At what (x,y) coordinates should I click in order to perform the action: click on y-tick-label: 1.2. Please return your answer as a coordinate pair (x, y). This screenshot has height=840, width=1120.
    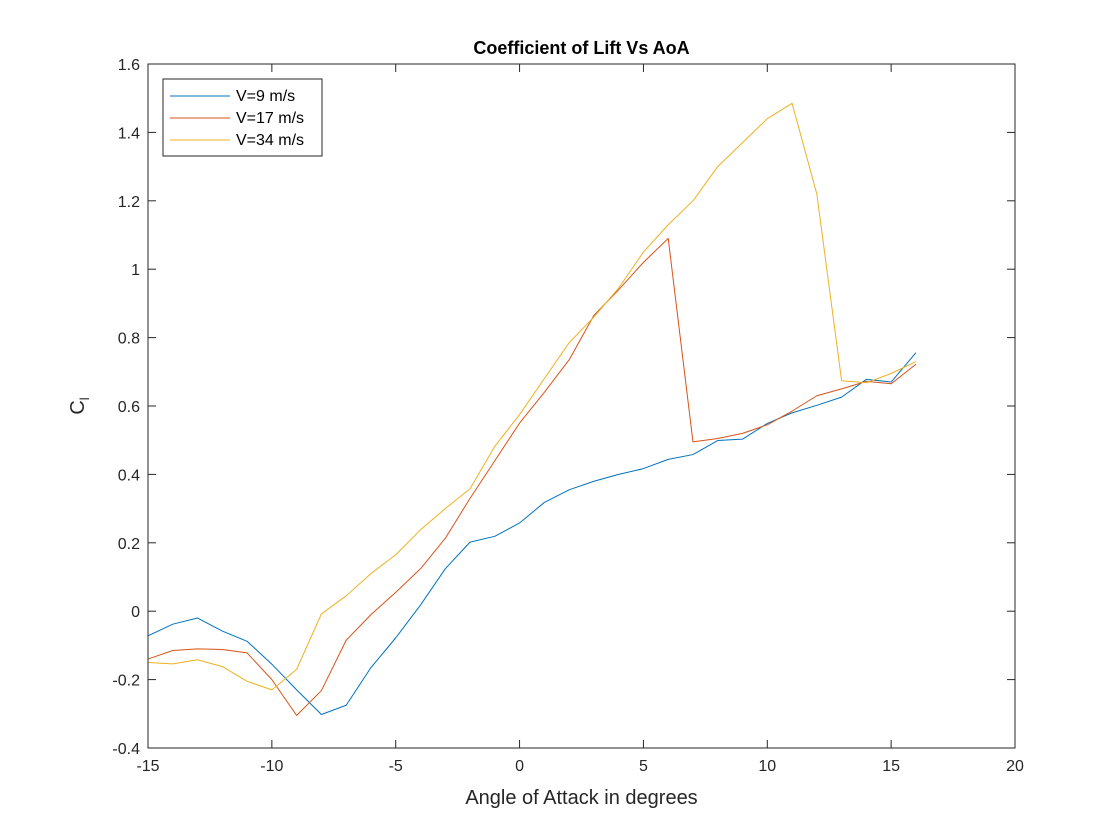
    Looking at the image, I should click on (129, 202).